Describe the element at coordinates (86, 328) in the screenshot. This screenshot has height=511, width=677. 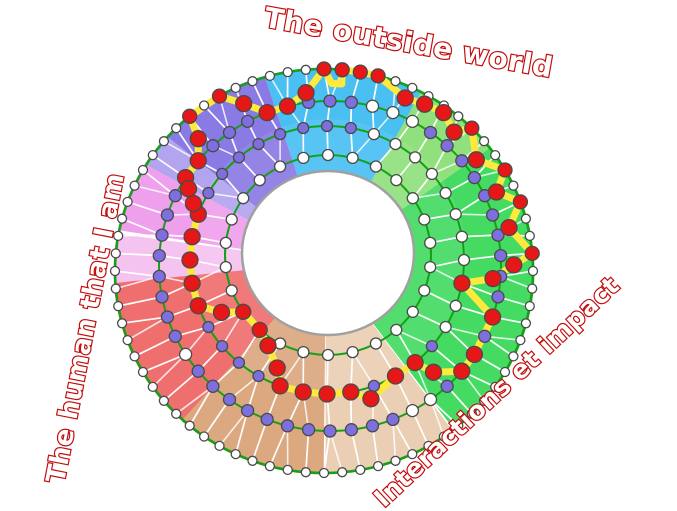
I see `label-human-that-i-am: The human that I am` at that location.